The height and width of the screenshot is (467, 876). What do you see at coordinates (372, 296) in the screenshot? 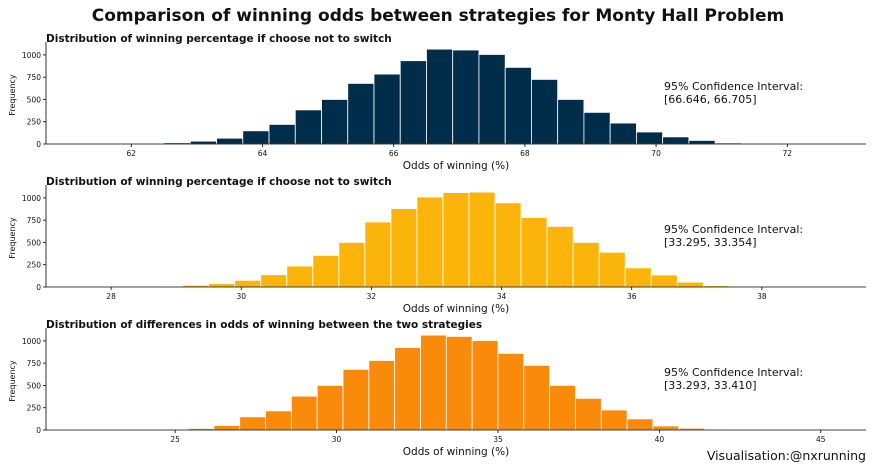
I see `x-tick-label: 32` at bounding box center [372, 296].